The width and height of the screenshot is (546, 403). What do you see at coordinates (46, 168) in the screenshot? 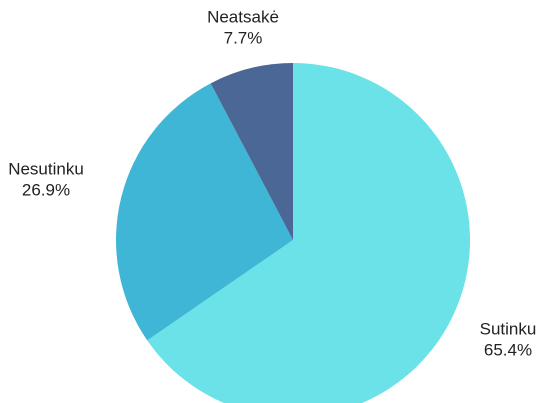
I see `slice-label: Nesutinku` at bounding box center [46, 168].